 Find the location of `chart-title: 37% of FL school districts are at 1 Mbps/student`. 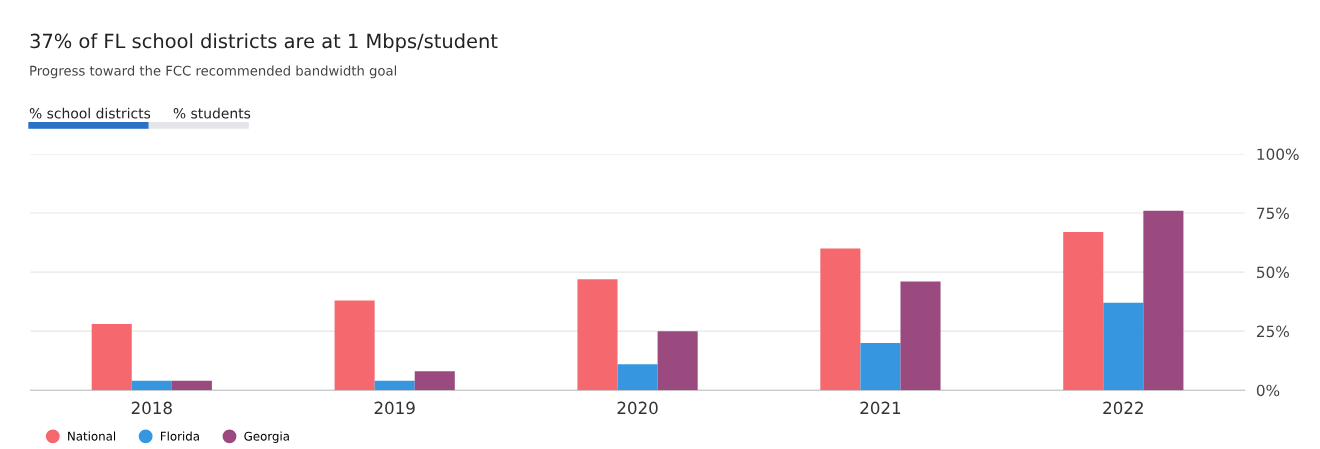

chart-title: 37% of FL school districts are at 1 Mbps/student is located at coordinates (264, 43).